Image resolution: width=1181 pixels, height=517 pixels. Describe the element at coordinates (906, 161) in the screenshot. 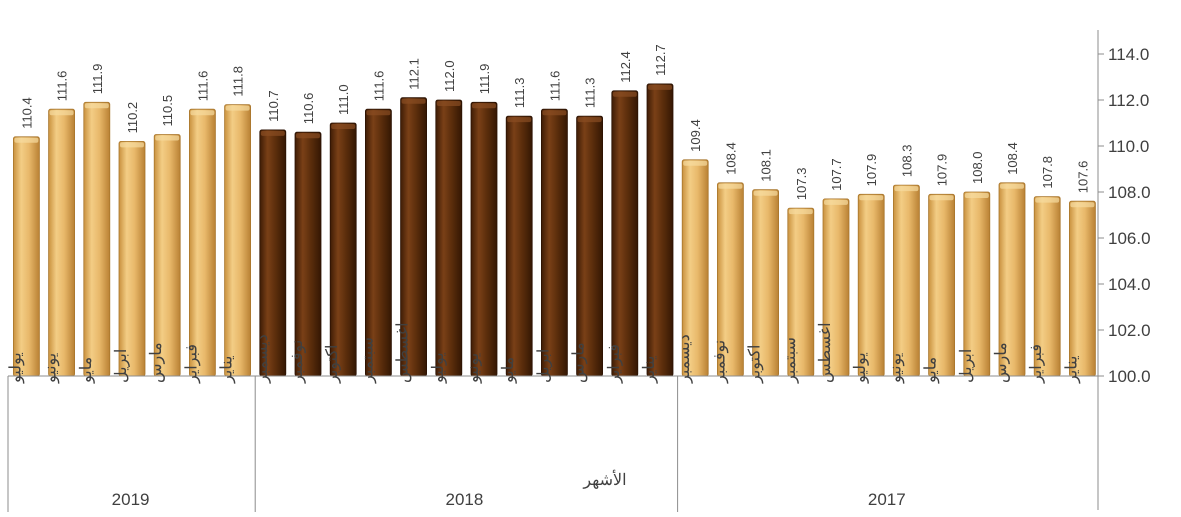

I see `data-label: 108.3` at that location.